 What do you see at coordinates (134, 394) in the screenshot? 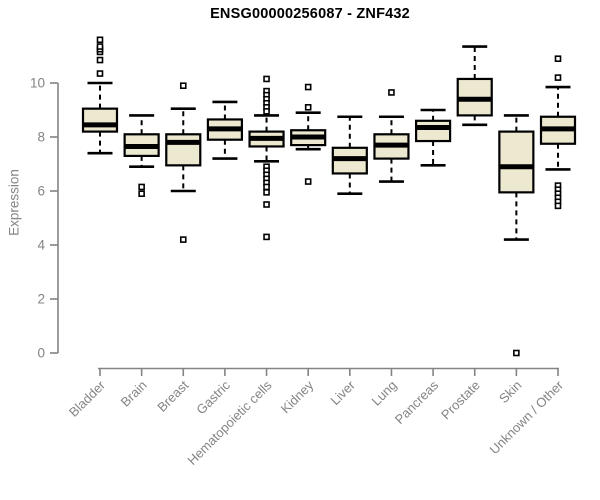
I see `x-category-label-brain: Brain` at bounding box center [134, 394].